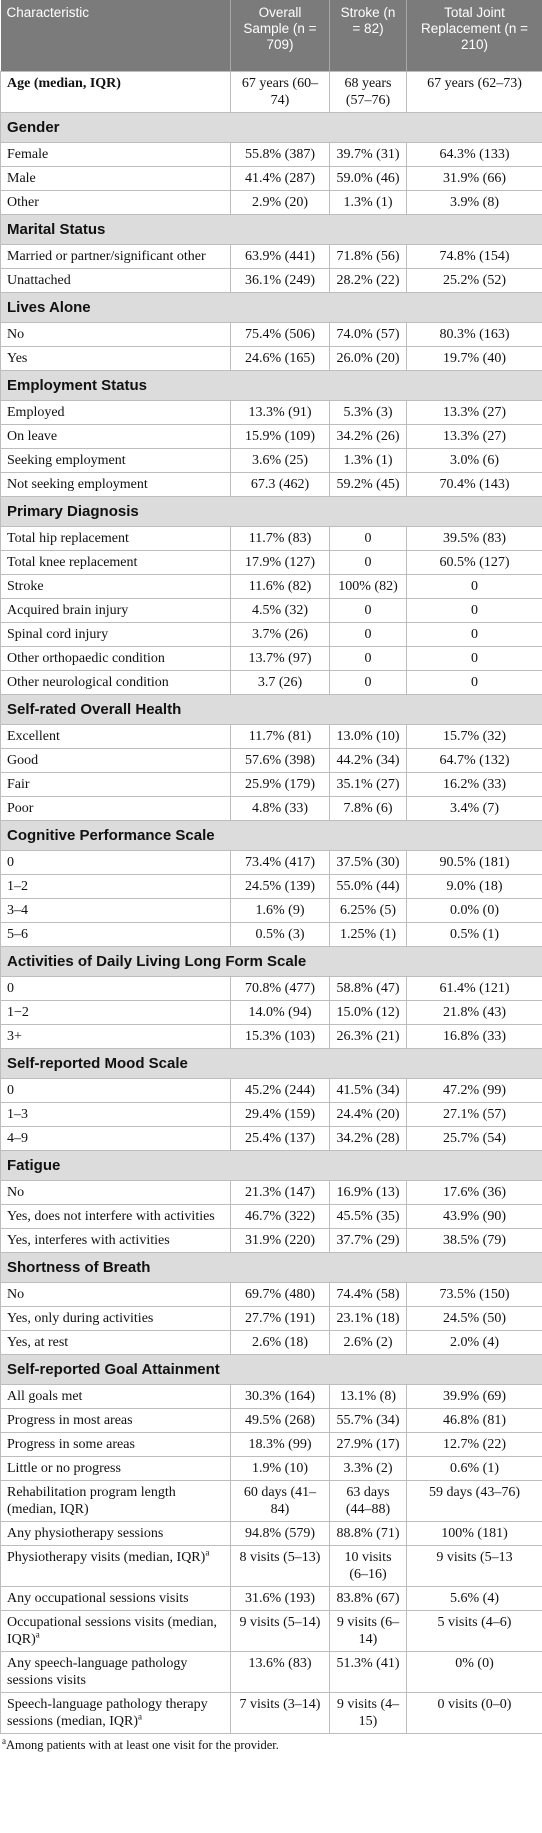 This screenshot has height=1833, width=542. Describe the element at coordinates (271, 385) in the screenshot. I see `section-row: Employment Status` at that location.